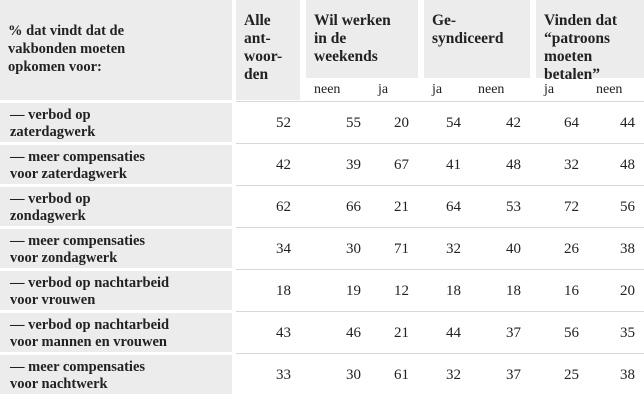 The image size is (644, 400). I want to click on value-cell: 33, so click(283, 375).